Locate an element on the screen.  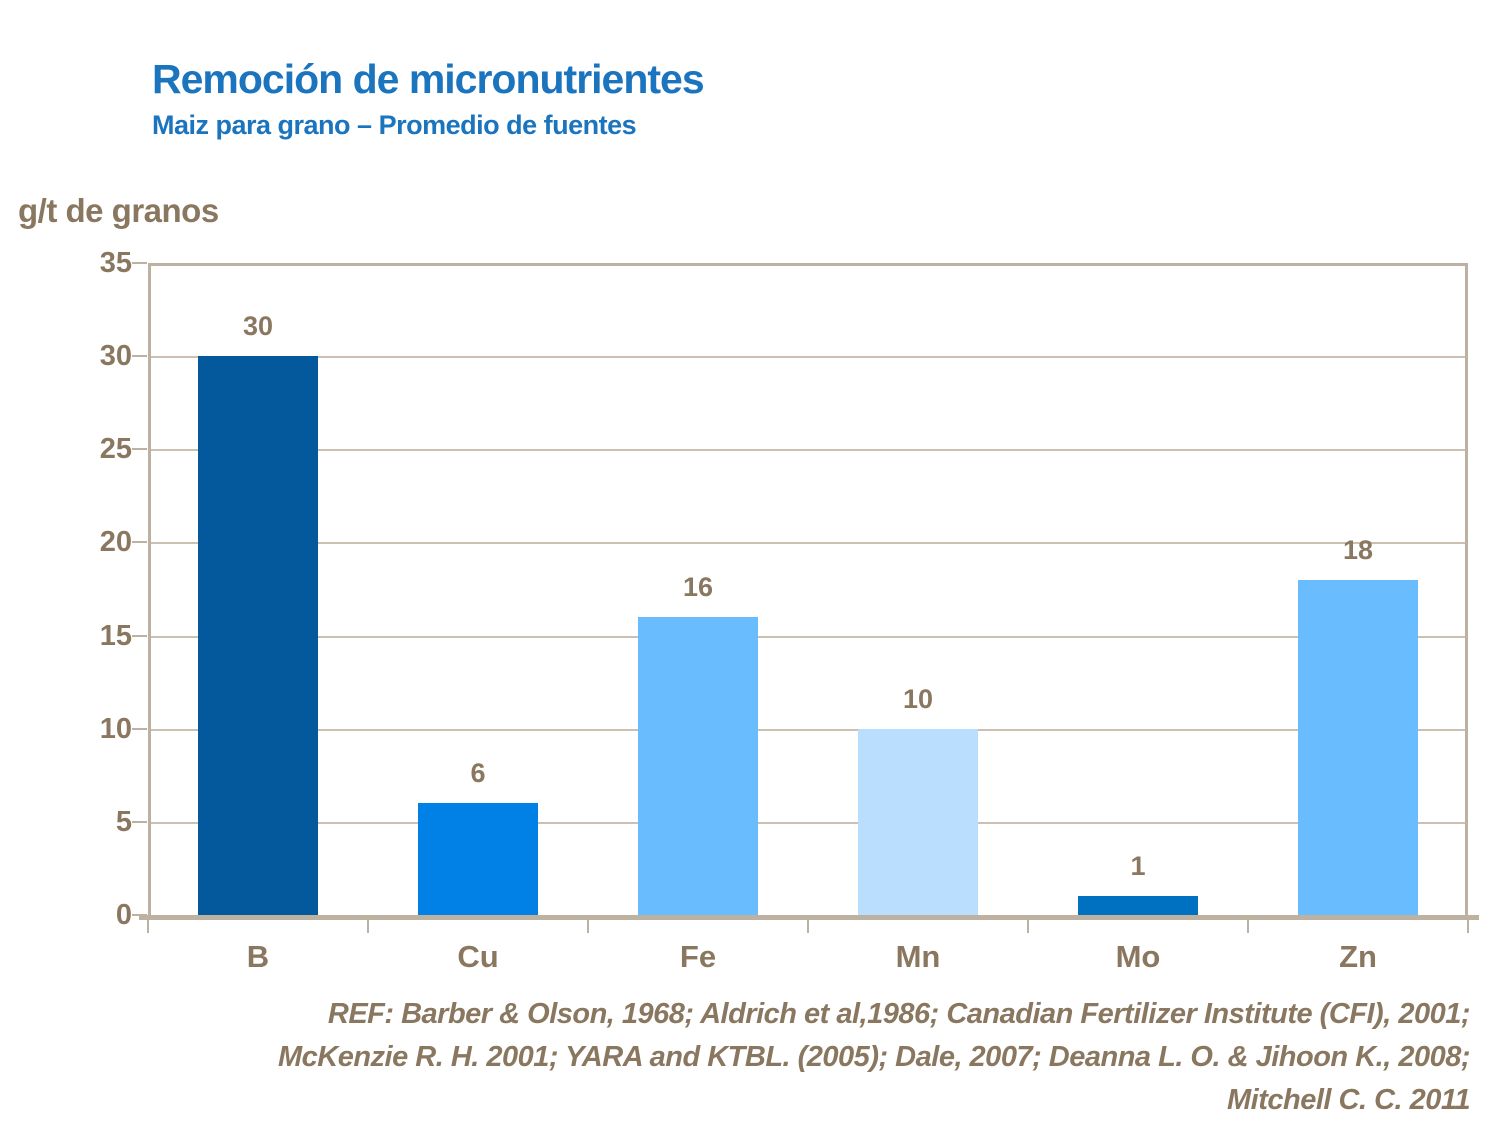
x-axis-category-label: B is located at coordinates (258, 956).